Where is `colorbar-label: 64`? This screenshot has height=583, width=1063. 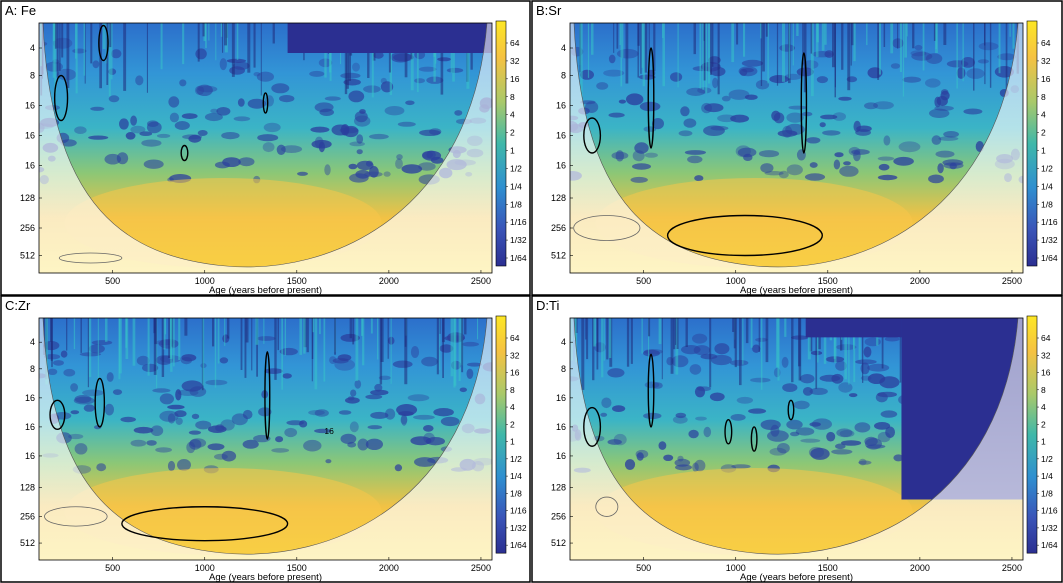
colorbar-label: 64 is located at coordinates (515, 43).